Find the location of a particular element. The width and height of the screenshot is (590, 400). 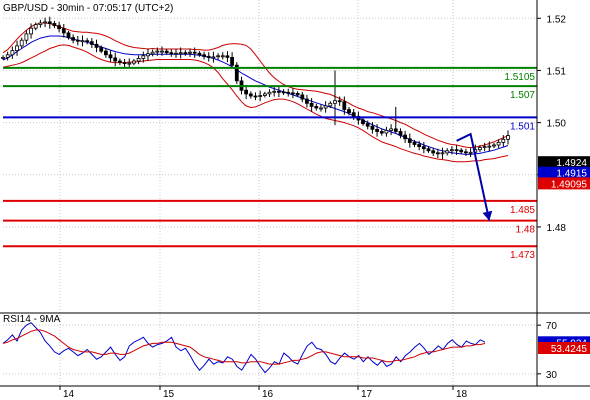

rsi-title: RSI14 - 9MA is located at coordinates (32, 319).